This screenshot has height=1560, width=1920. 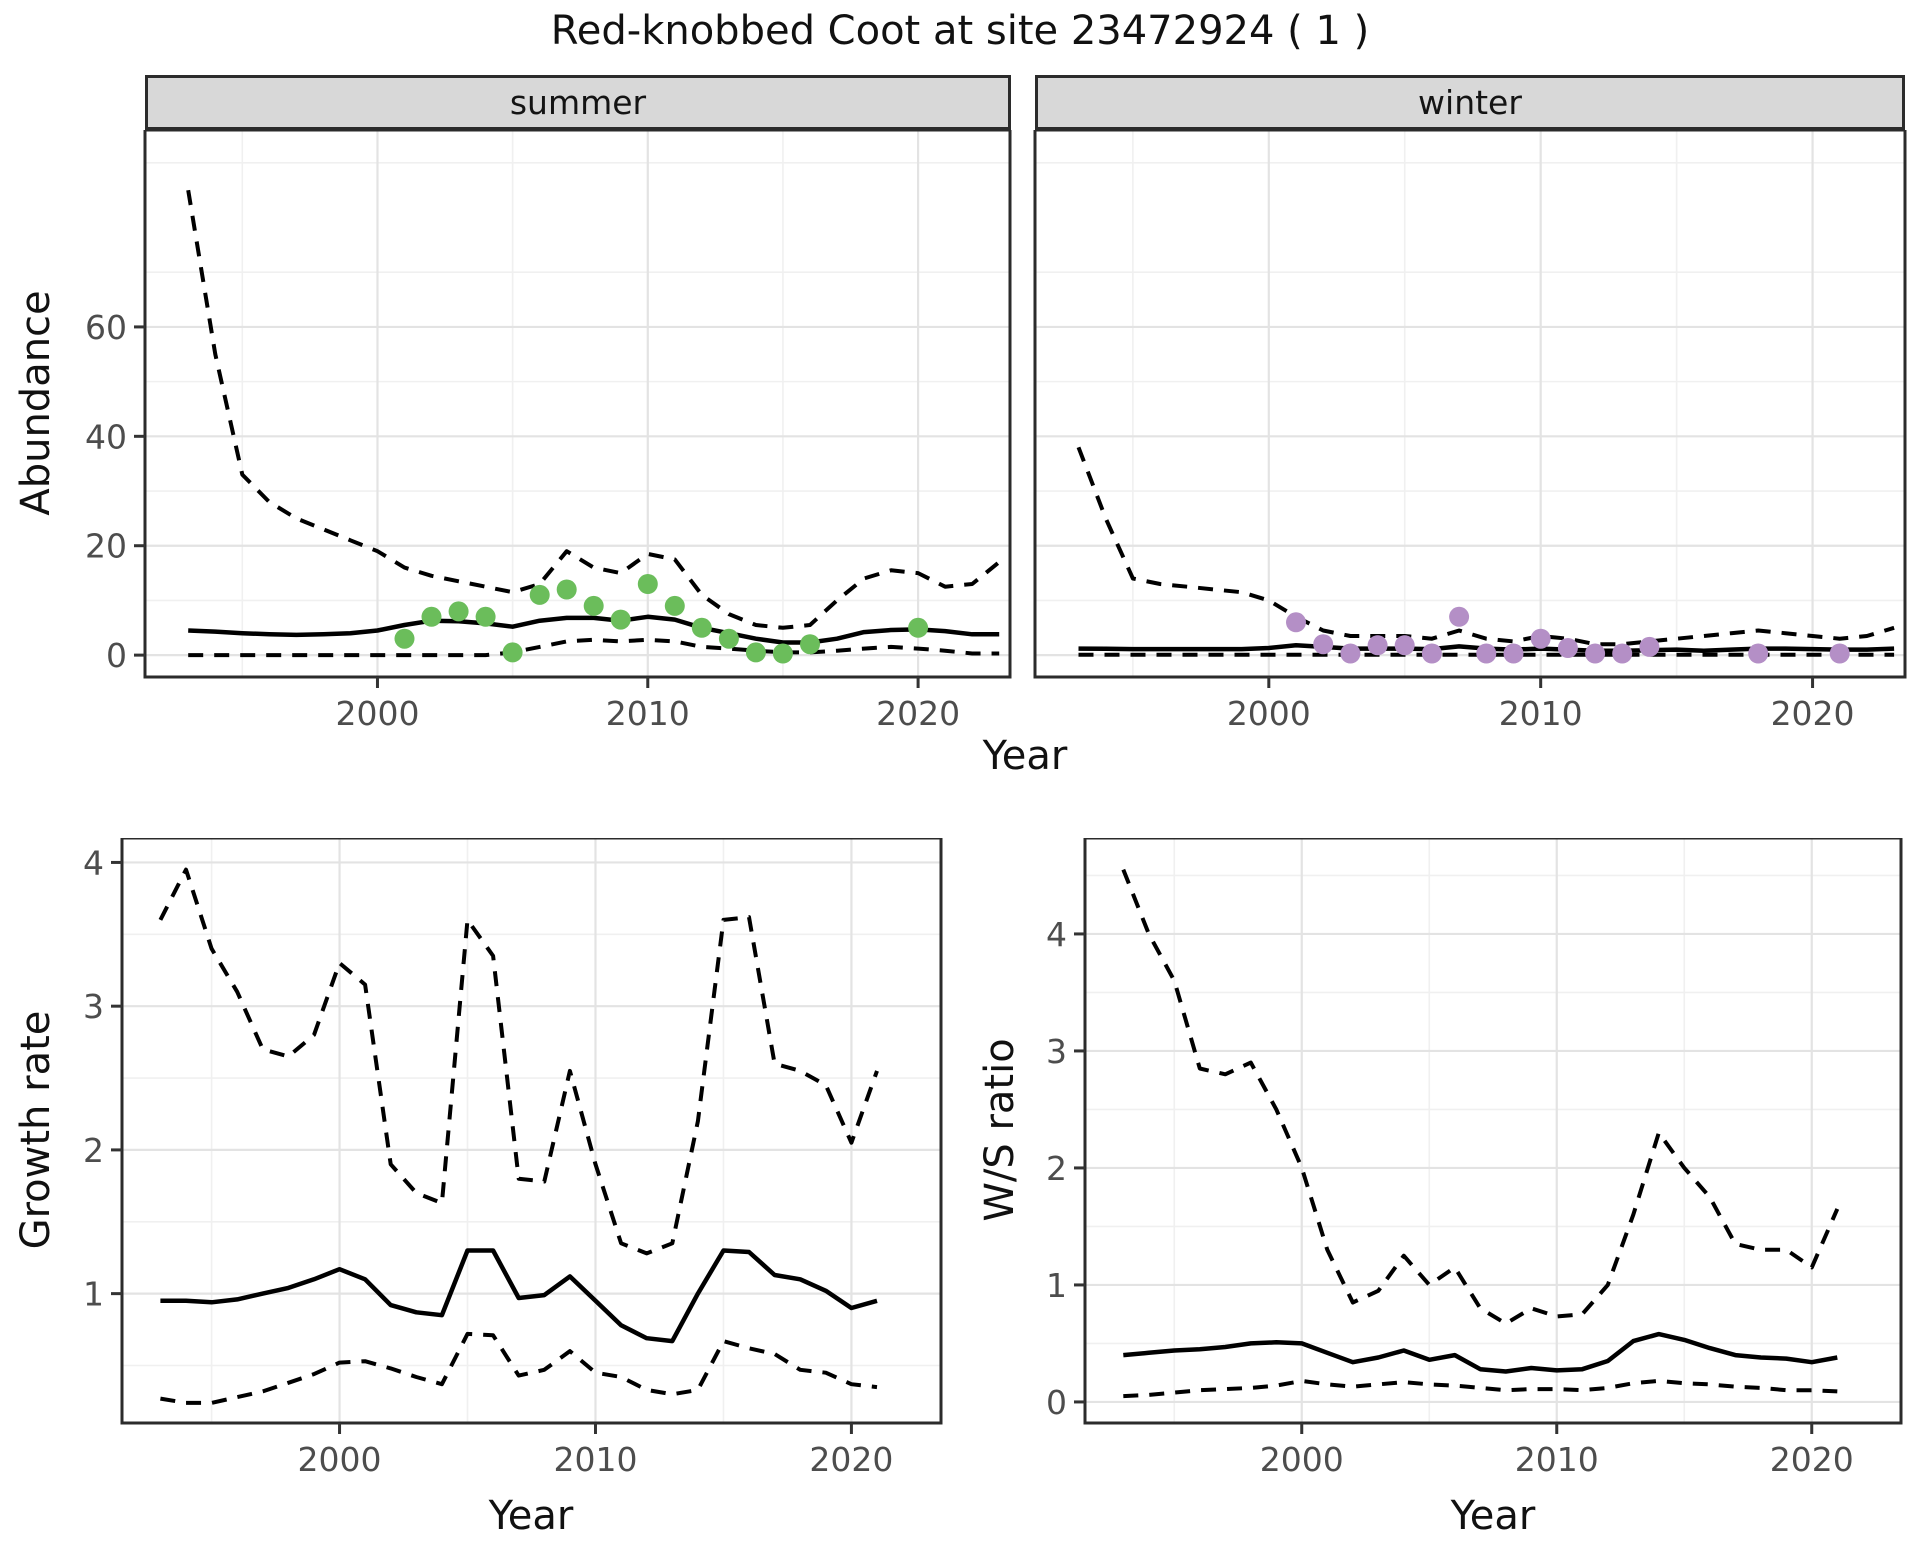 I want to click on facet-strip-winter: winter, so click(x=1470, y=102).